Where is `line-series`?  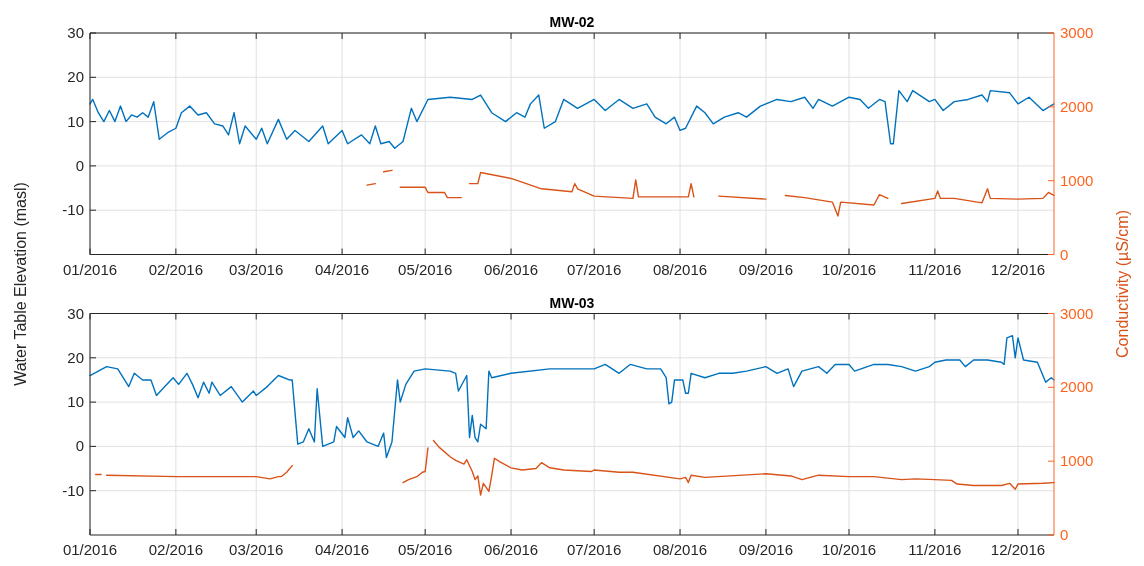 line-series is located at coordinates (572, 119).